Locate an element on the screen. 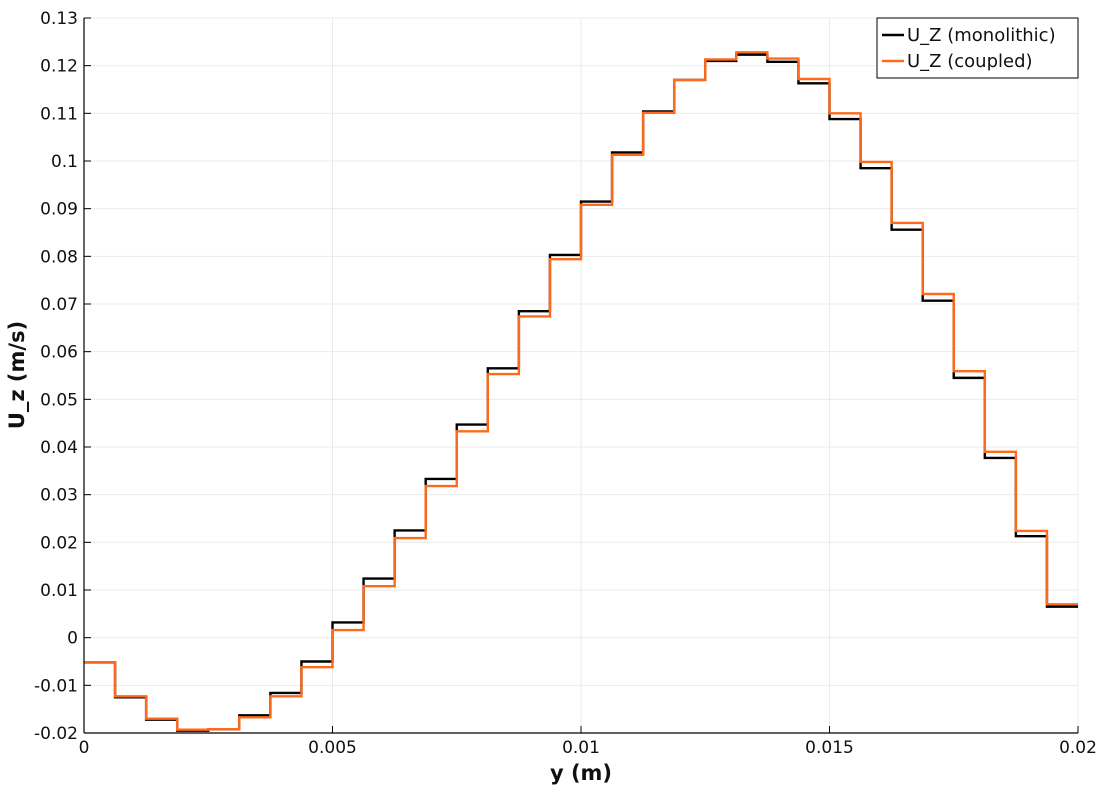 This screenshot has width=1098, height=790. x-axis-ticks: 0 0.005 0.01 0.015 0.02 is located at coordinates (588, 742).